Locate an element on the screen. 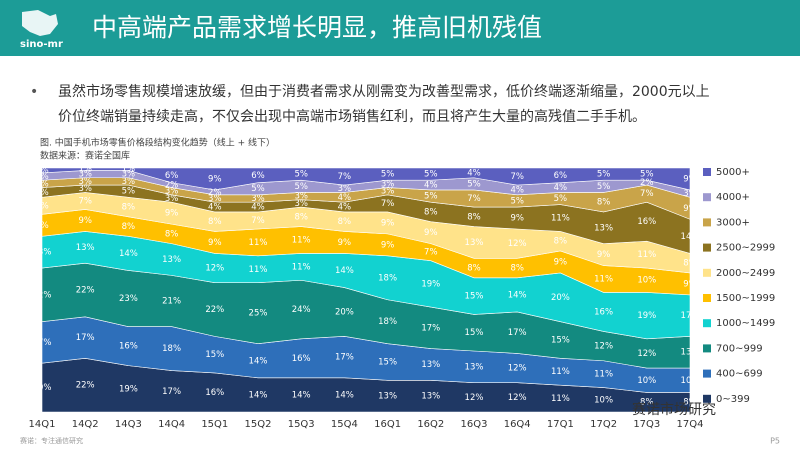  x-tick-label: 16Q2 is located at coordinates (430, 424).